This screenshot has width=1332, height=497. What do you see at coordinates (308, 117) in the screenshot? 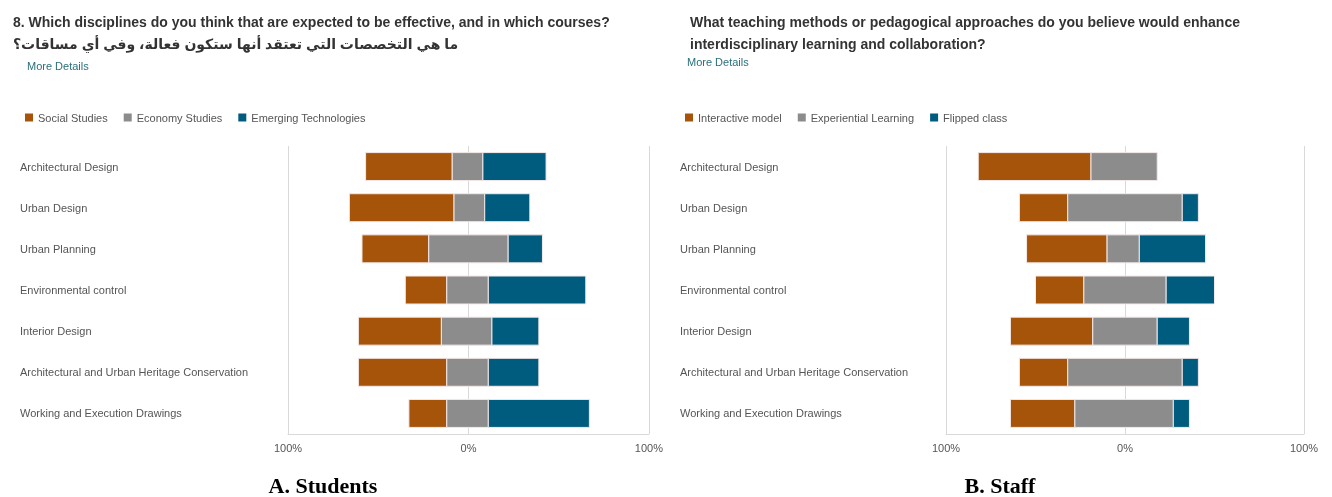
I see `legend-label: Emerging Technologies` at bounding box center [308, 117].